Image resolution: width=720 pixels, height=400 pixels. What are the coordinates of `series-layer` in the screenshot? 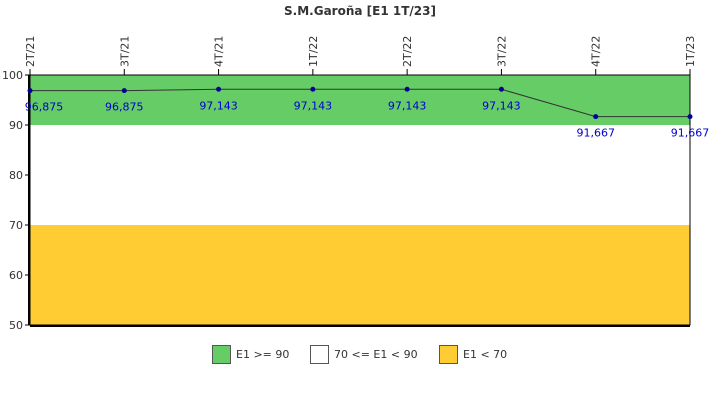 It's located at (360, 103).